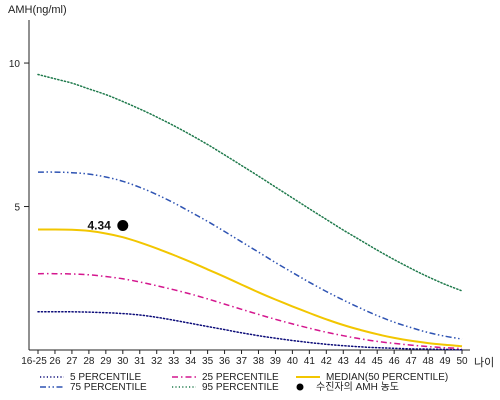 Image resolution: width=500 pixels, height=400 pixels. I want to click on legend-label: 5 PERCENTILE, so click(105, 377).